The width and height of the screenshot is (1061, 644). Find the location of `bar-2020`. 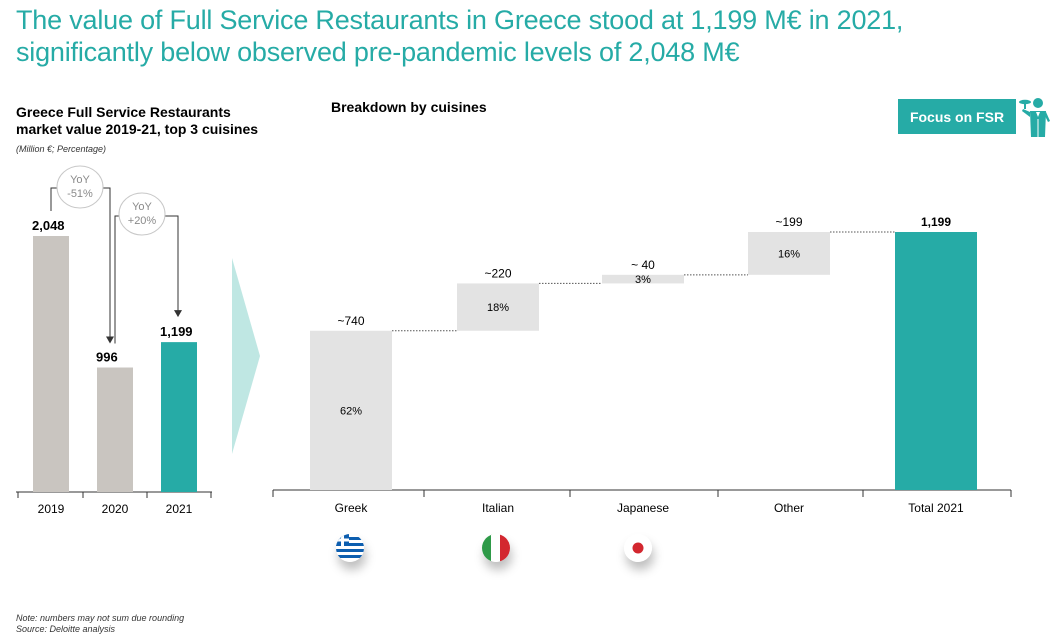

bar-2020 is located at coordinates (115, 429).